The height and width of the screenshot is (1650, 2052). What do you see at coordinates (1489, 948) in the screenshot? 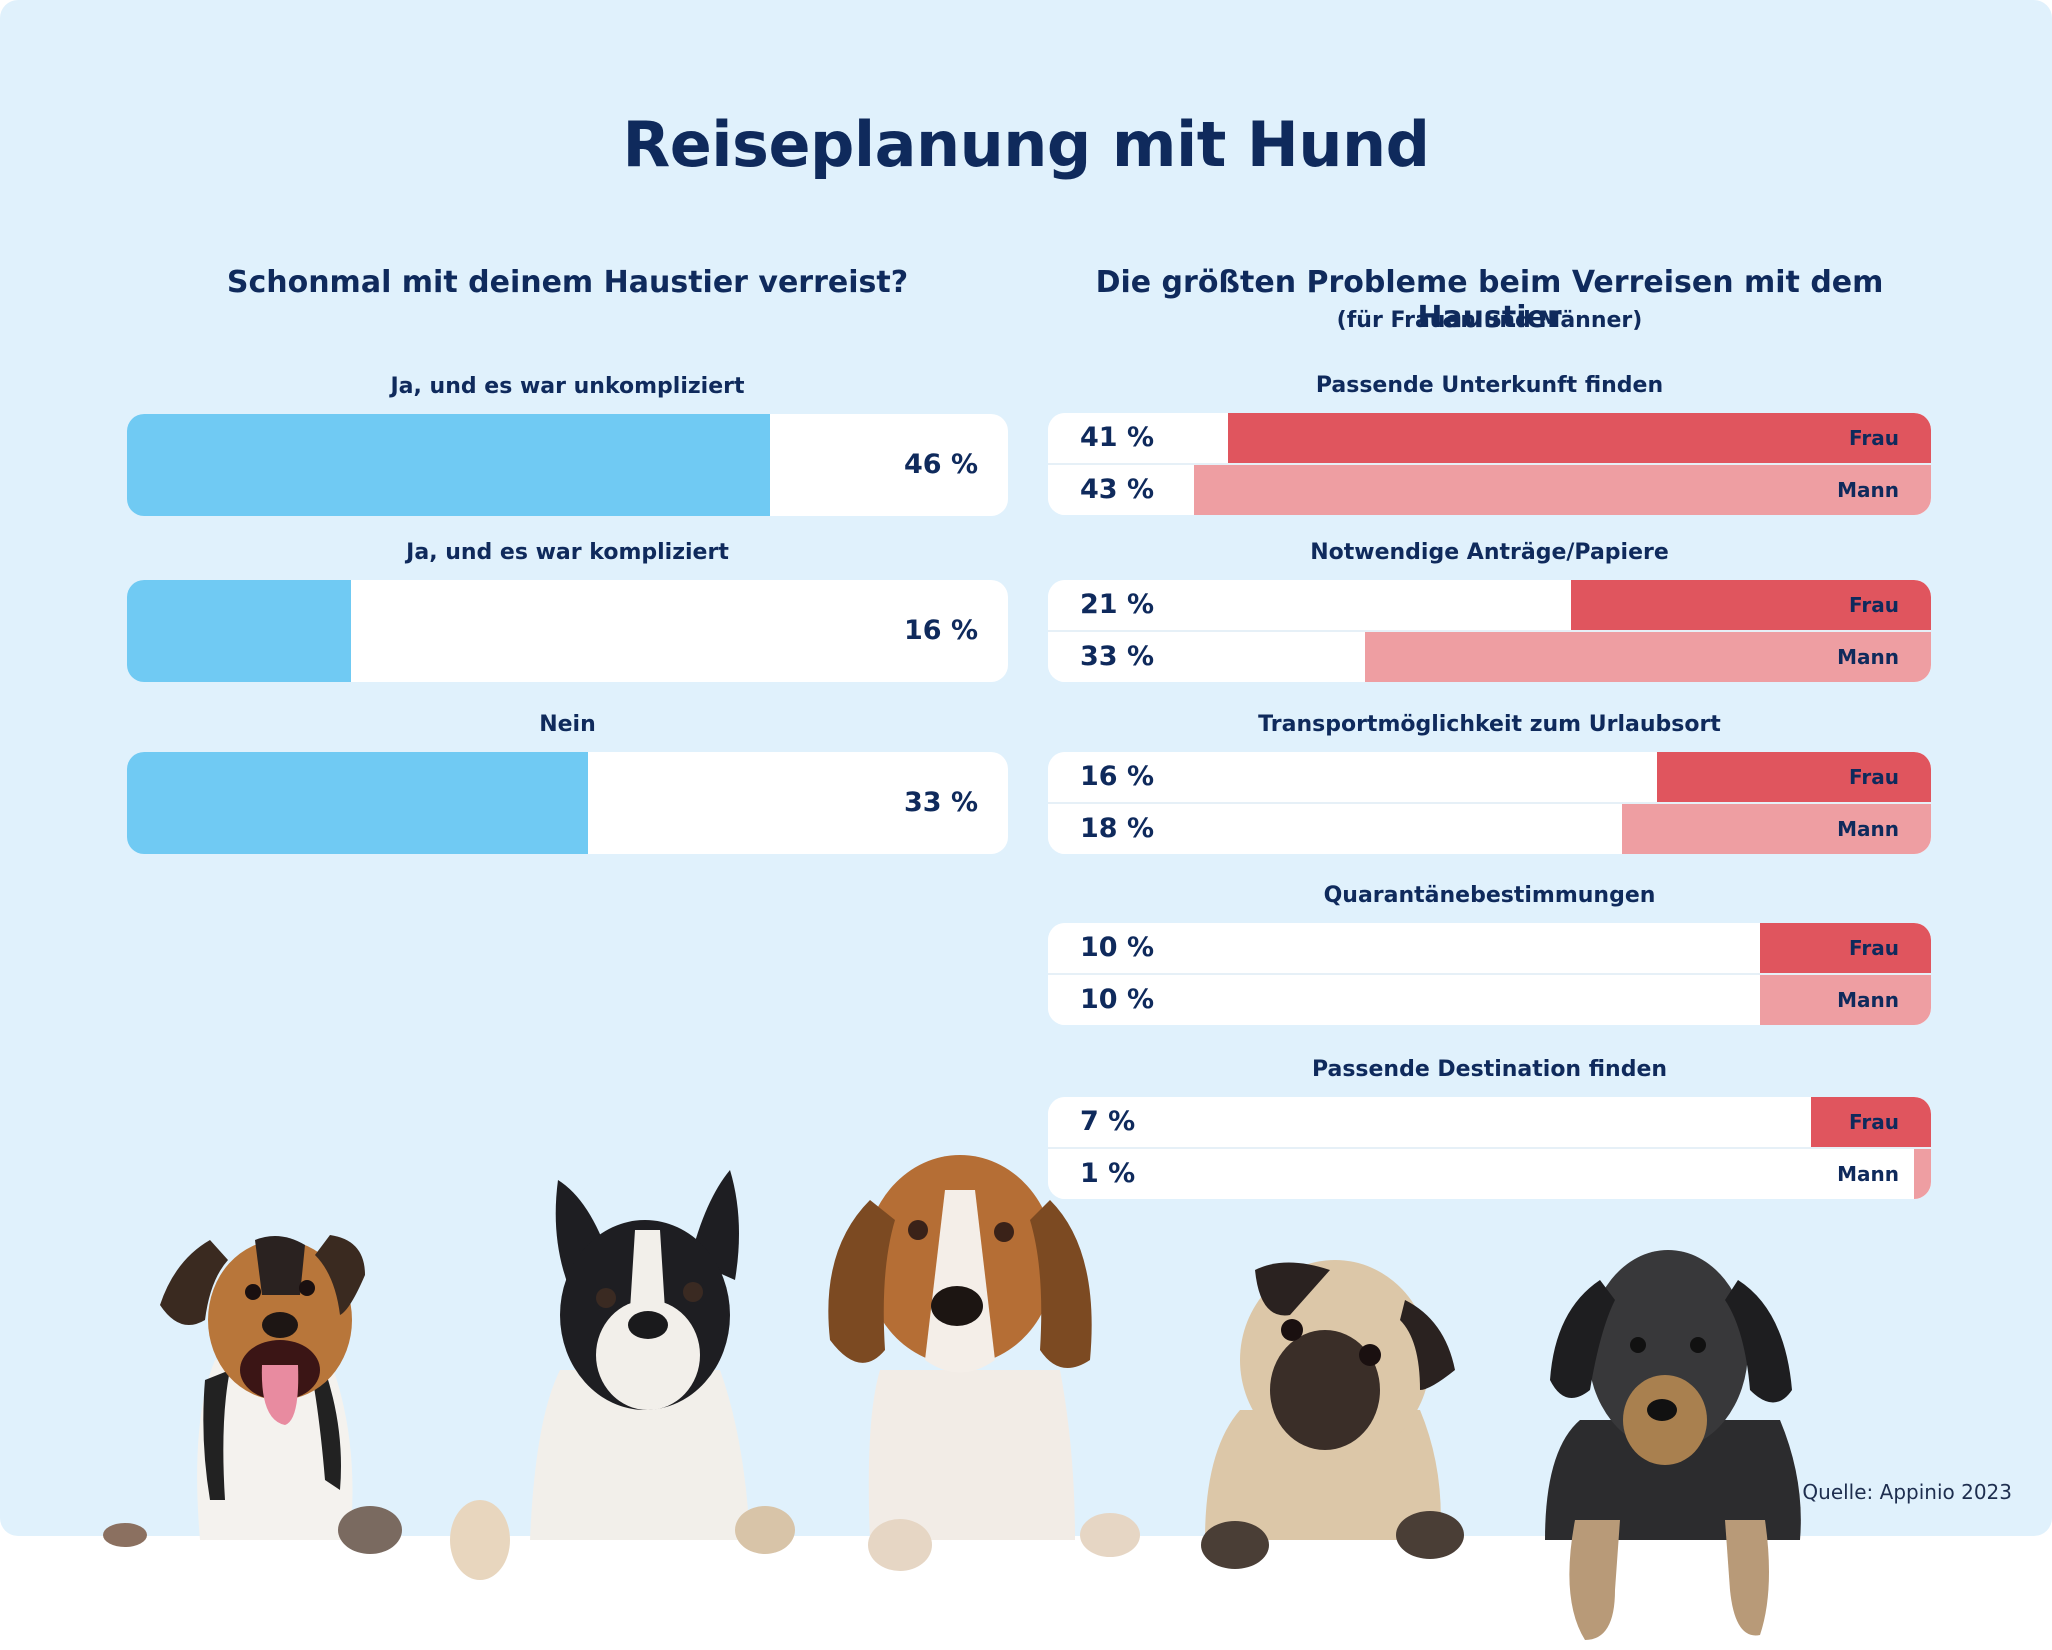
I see `bar-row-frau: 10 % Frau` at bounding box center [1489, 948].